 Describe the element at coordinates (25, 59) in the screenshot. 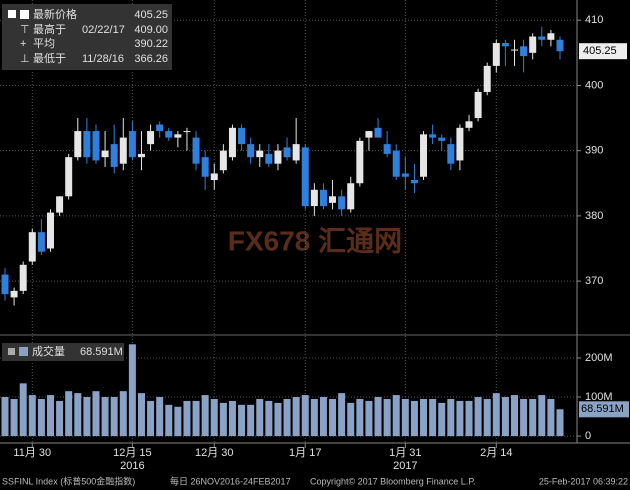

I see `legend-icon: ⊥` at that location.